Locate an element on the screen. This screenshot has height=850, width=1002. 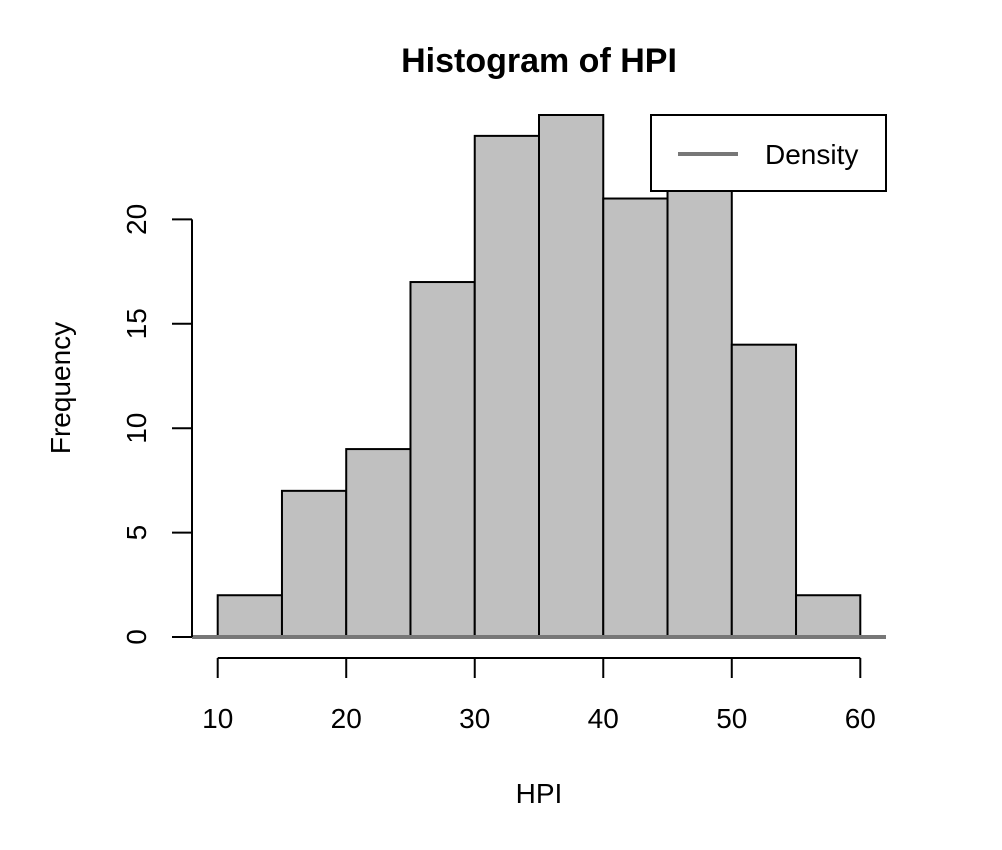
x-tick-label: 30 is located at coordinates (474, 718).